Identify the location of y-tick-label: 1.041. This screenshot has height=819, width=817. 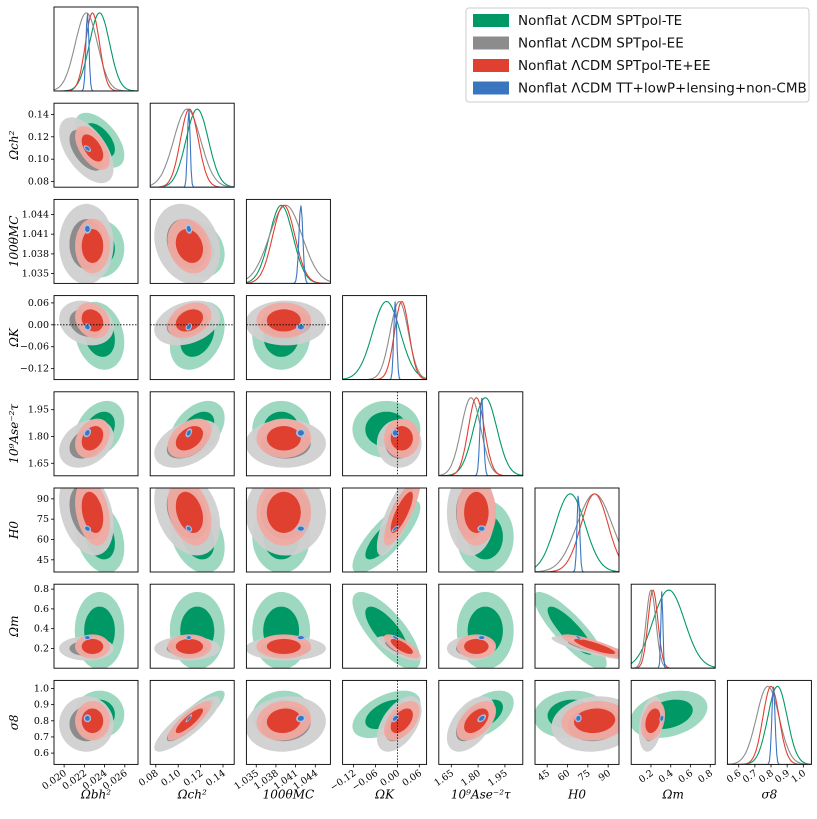
(35, 234).